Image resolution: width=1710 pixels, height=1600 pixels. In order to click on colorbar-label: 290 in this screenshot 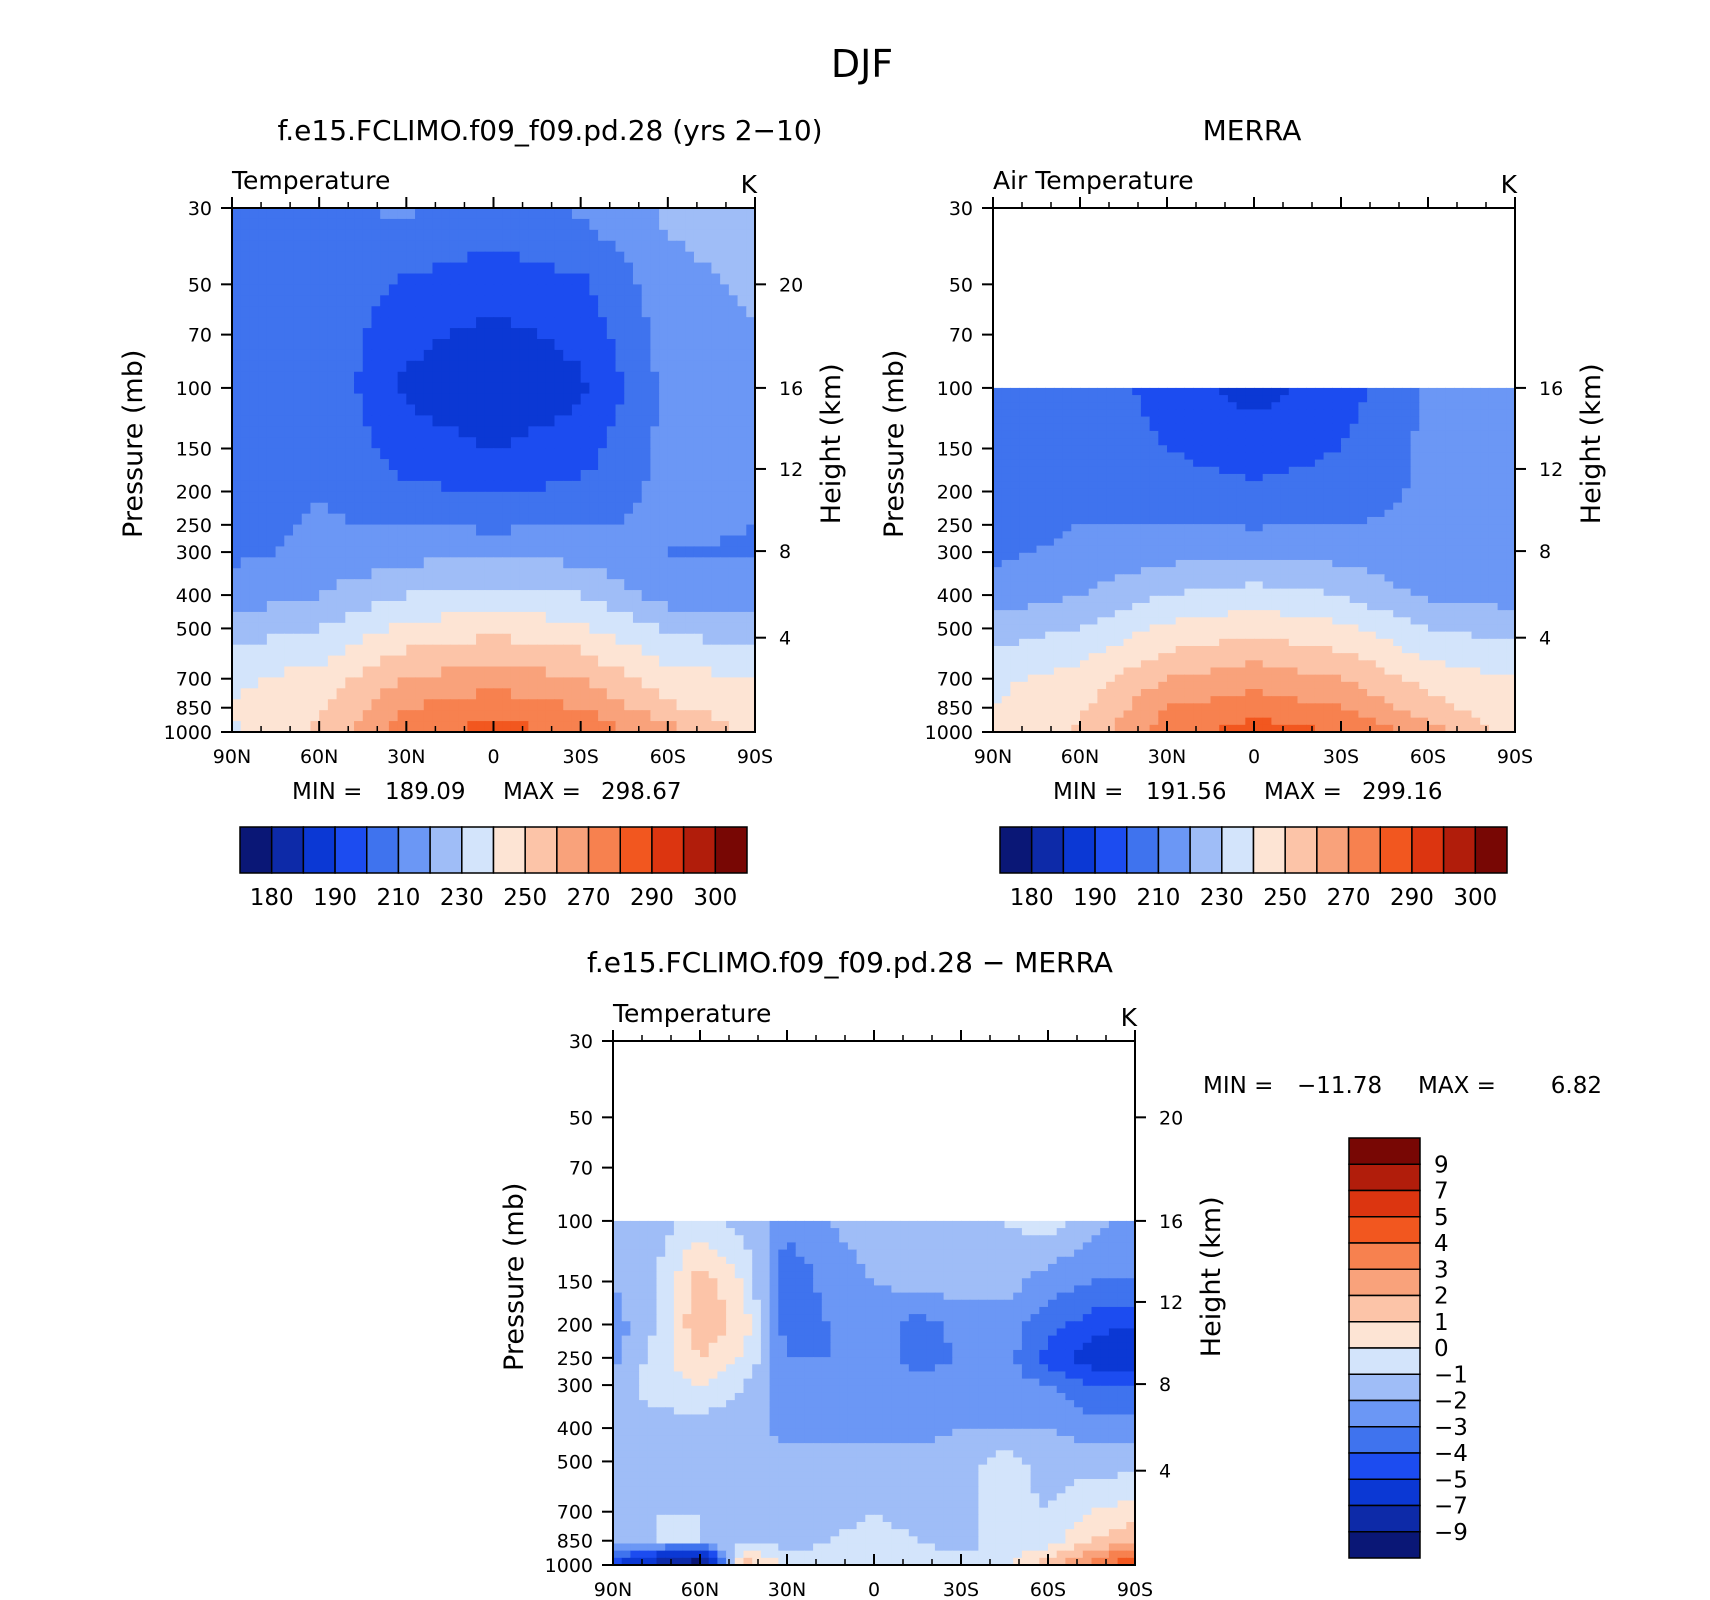, I will do `click(652, 898)`.